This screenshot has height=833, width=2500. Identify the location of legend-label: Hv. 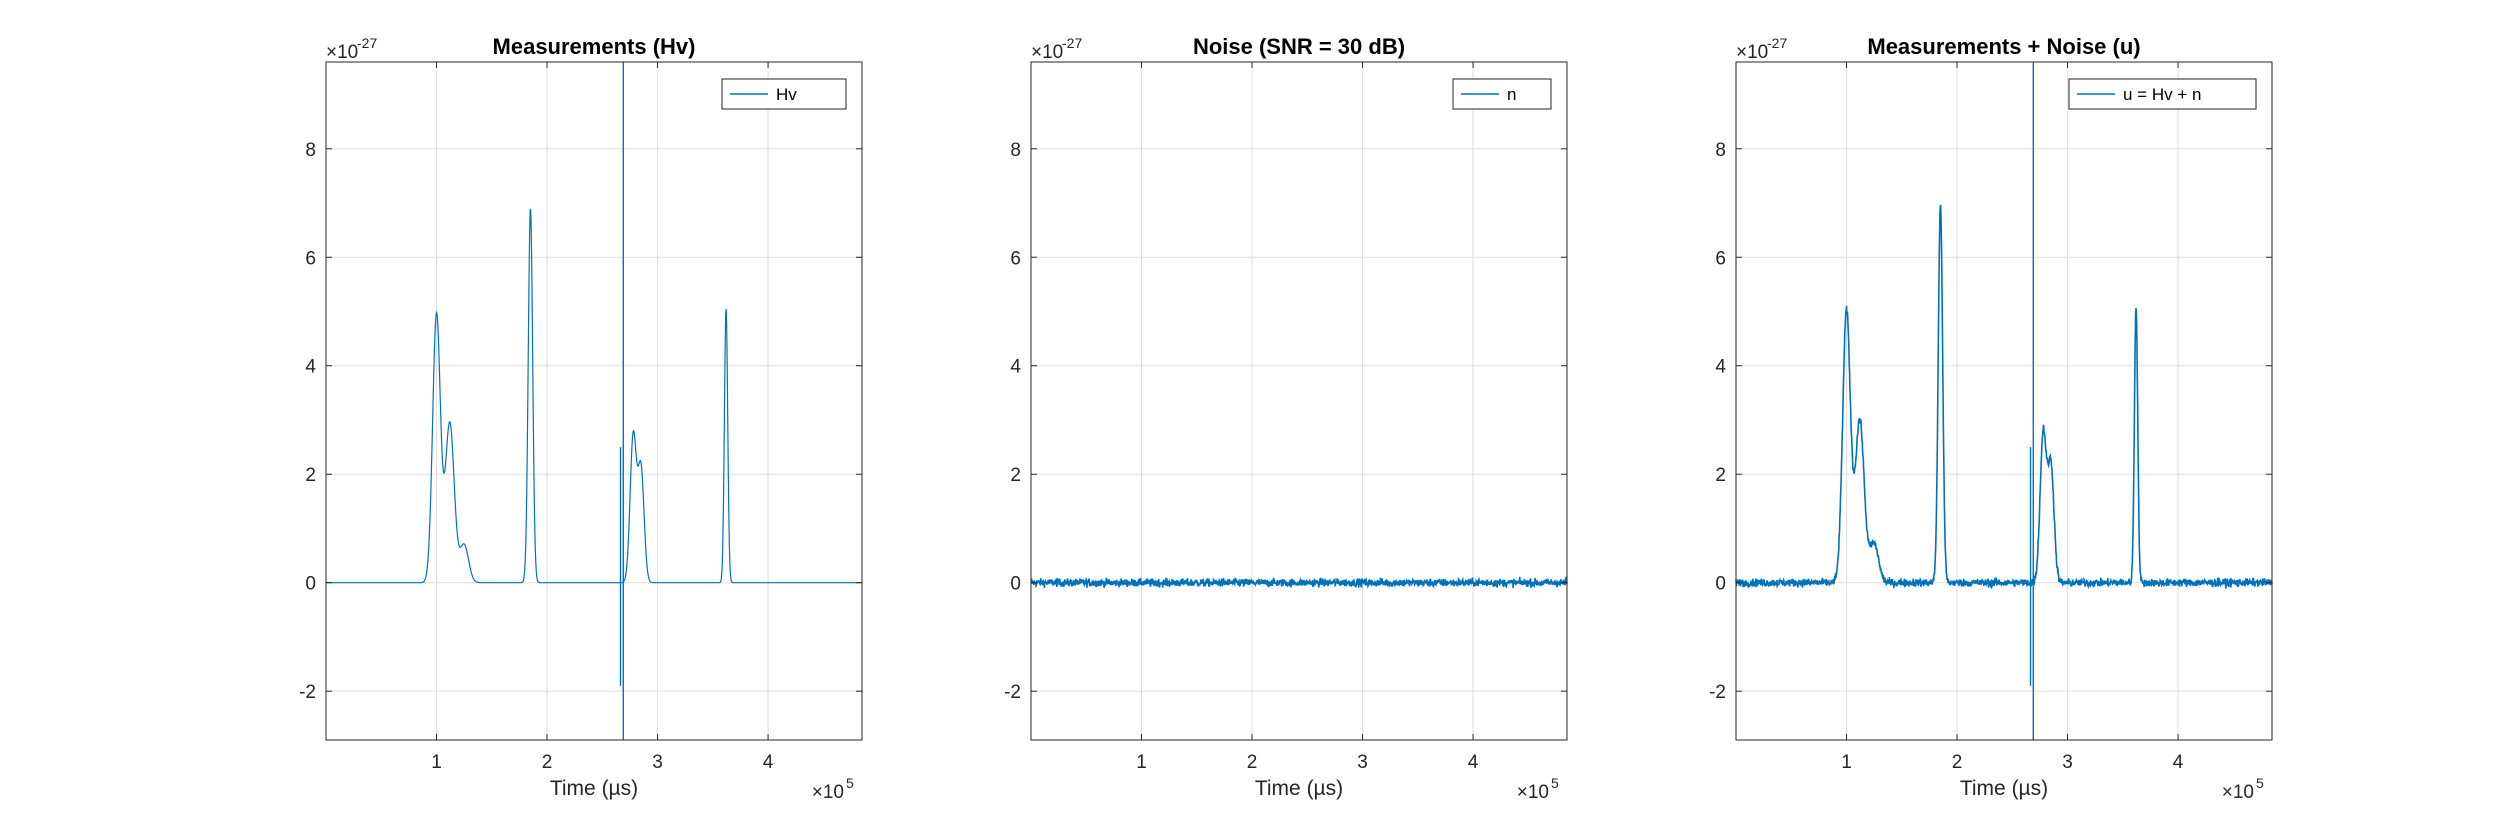
(786, 94).